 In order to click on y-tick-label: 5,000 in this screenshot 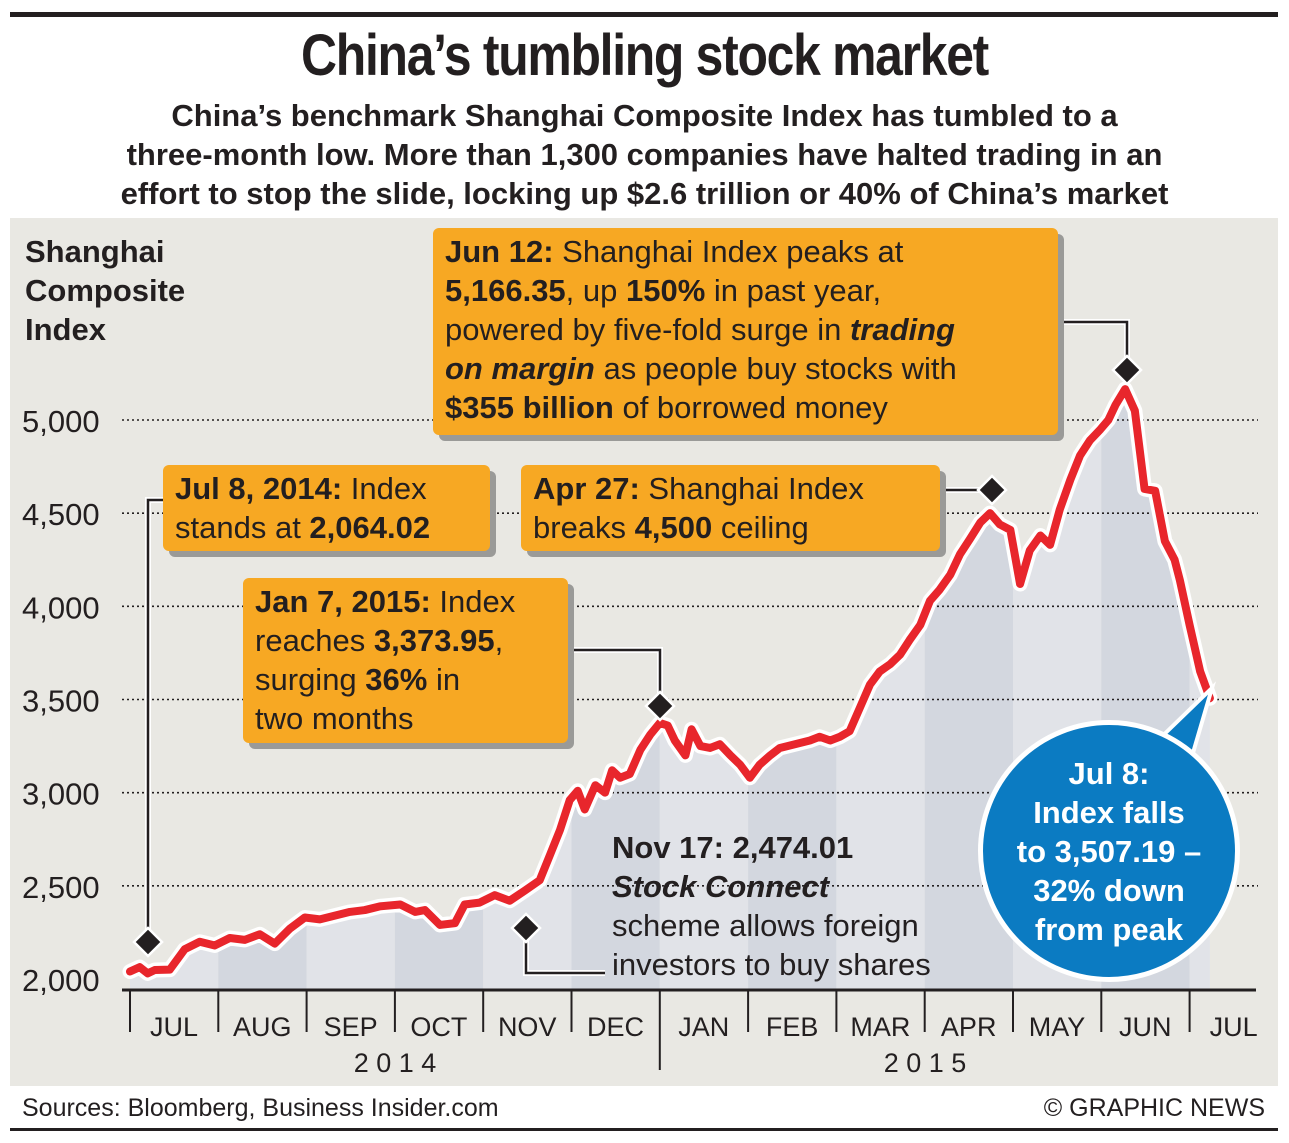, I will do `click(61, 421)`.